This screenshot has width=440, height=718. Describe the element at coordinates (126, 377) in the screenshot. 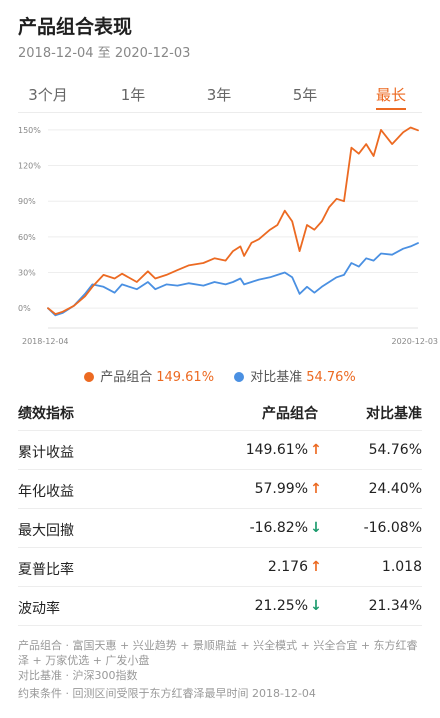

I see `legend-label-product: 产品组合` at that location.